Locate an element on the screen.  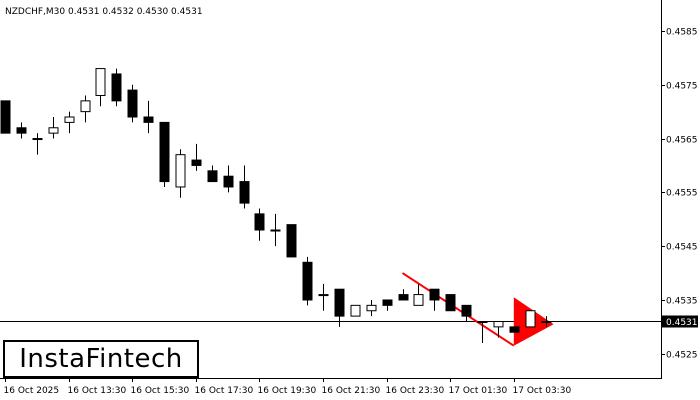
time-tick-label: 16 Oct 15:30 is located at coordinates (160, 391).